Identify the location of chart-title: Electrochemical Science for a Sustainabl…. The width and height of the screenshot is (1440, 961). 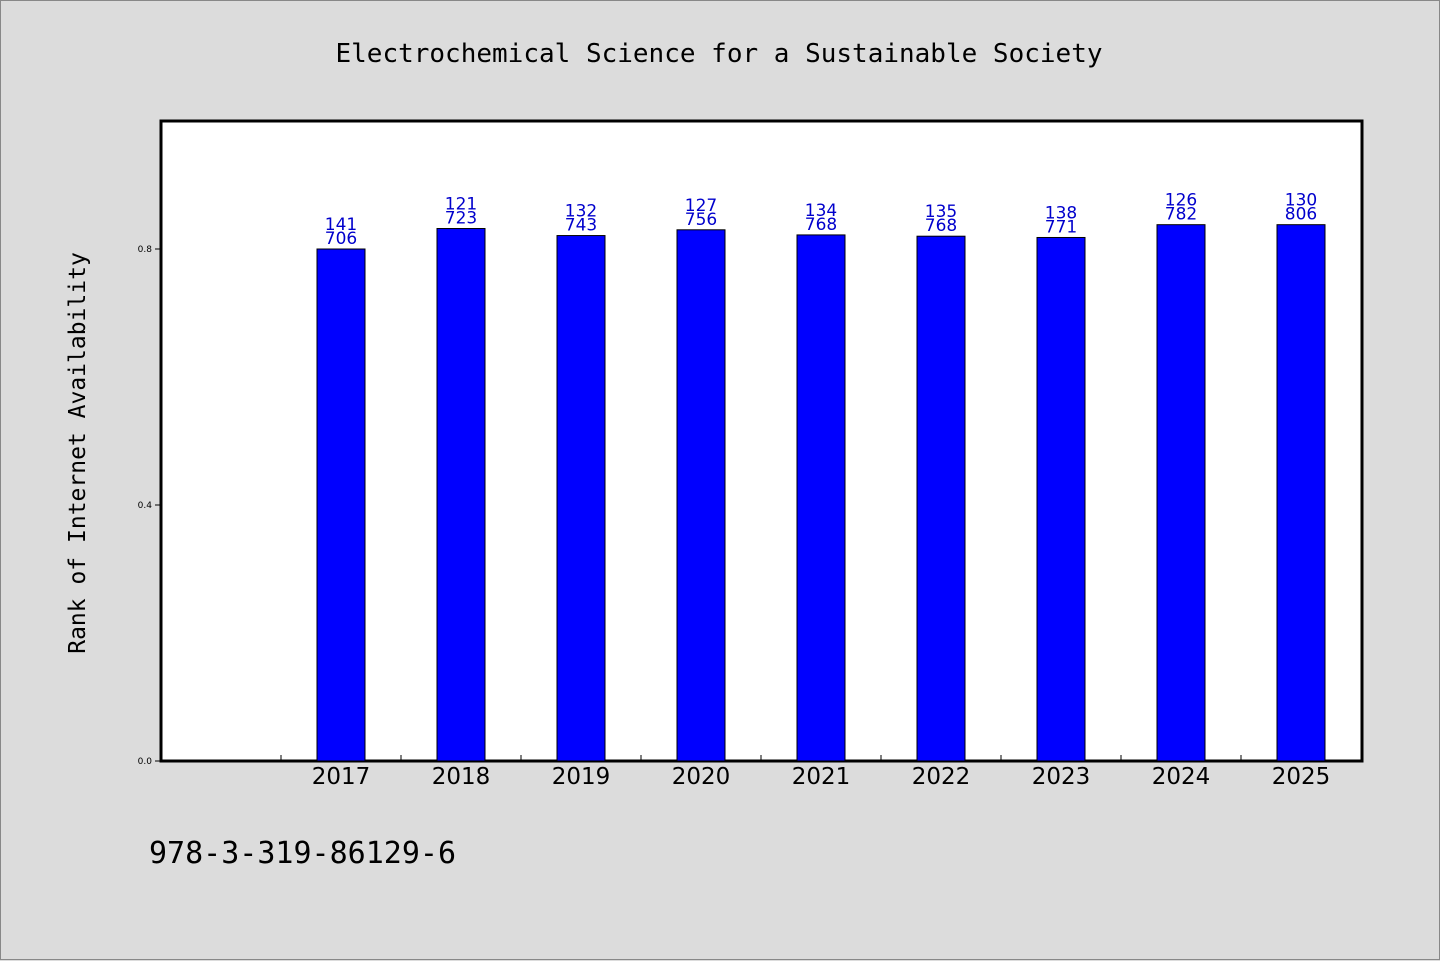
(718, 54).